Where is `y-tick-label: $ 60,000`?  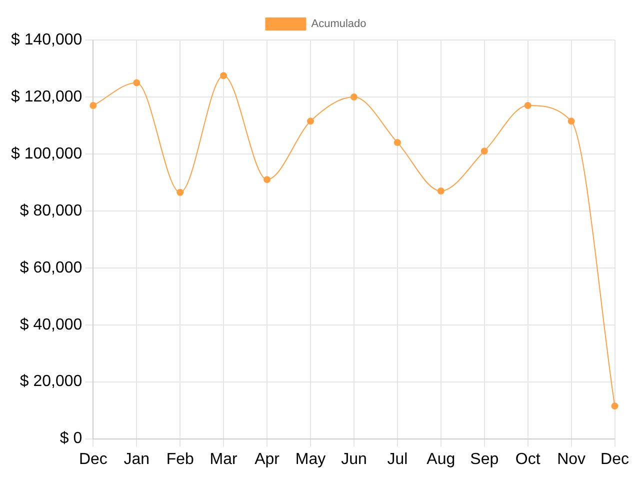
y-tick-label: $ 60,000 is located at coordinates (51, 267).